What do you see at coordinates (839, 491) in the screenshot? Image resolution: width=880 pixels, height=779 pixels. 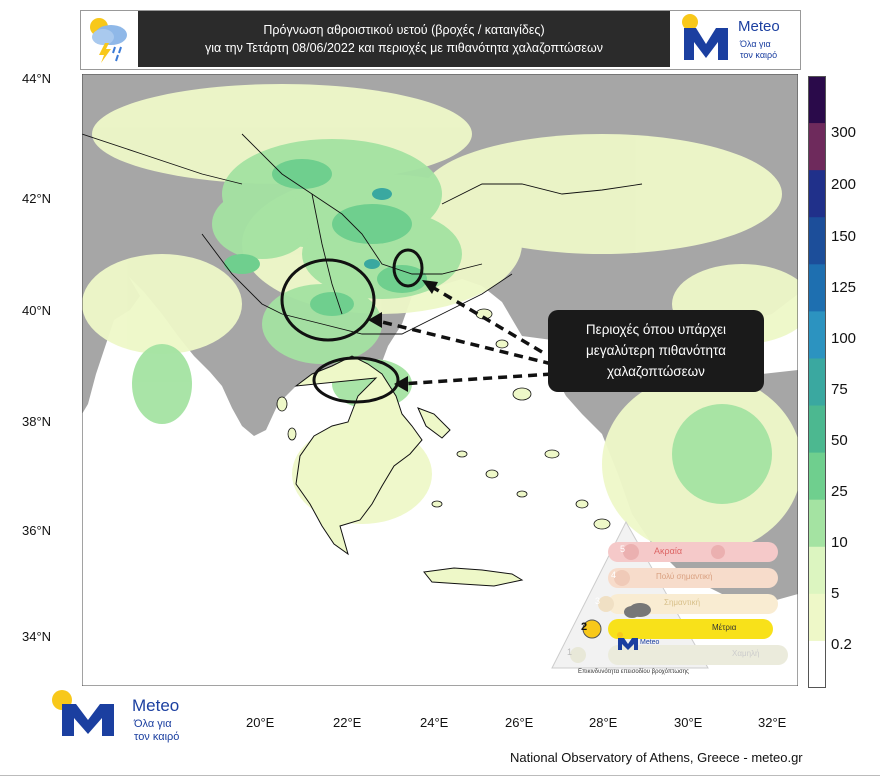 I see `colorbar-label-25: 25` at bounding box center [839, 491].